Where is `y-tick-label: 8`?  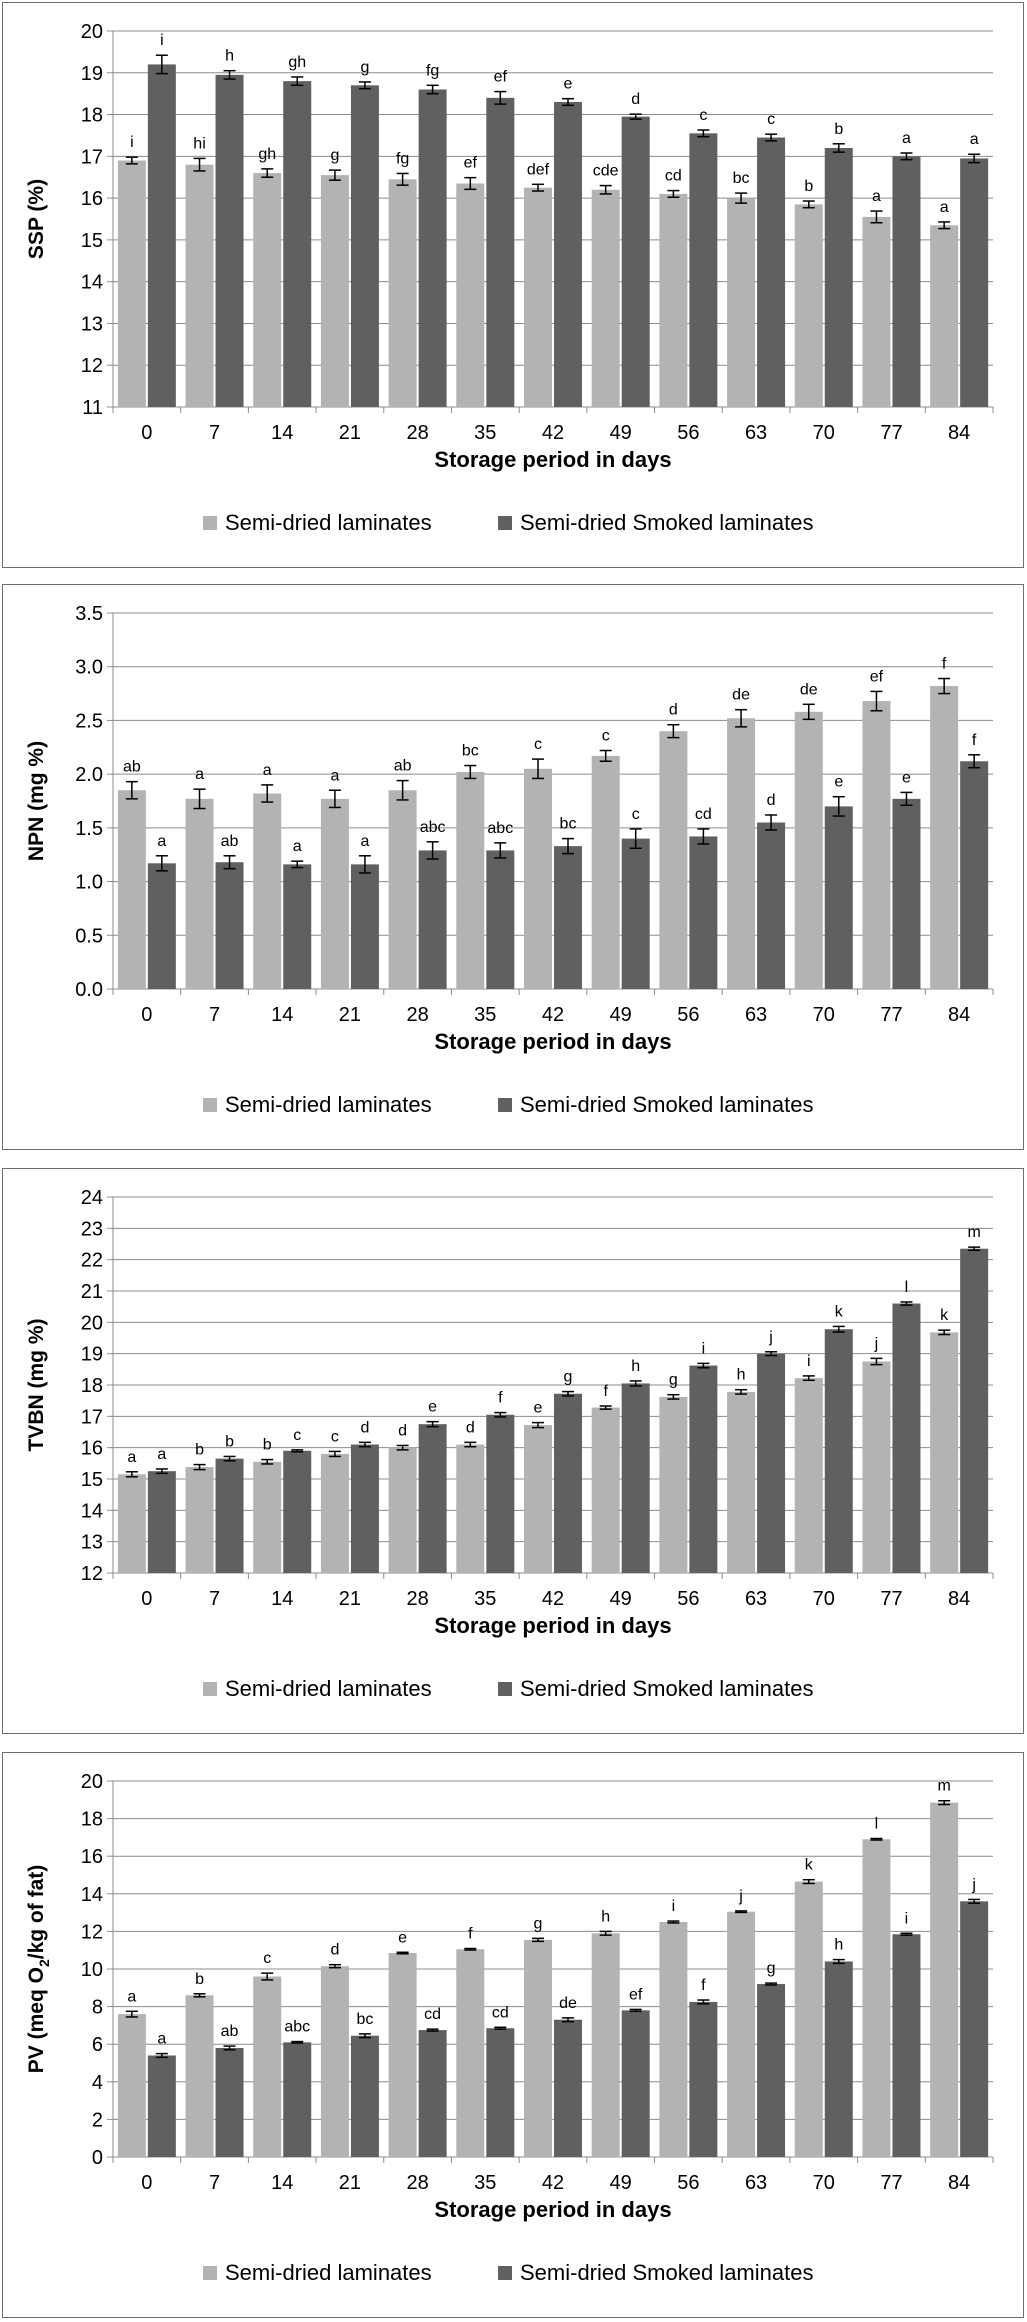
y-tick-label: 8 is located at coordinates (97, 2008).